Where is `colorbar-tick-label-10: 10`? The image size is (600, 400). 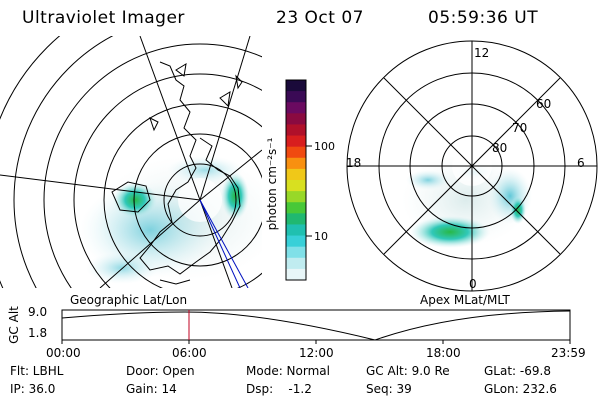 colorbar-tick-label-10: 10 is located at coordinates (321, 236).